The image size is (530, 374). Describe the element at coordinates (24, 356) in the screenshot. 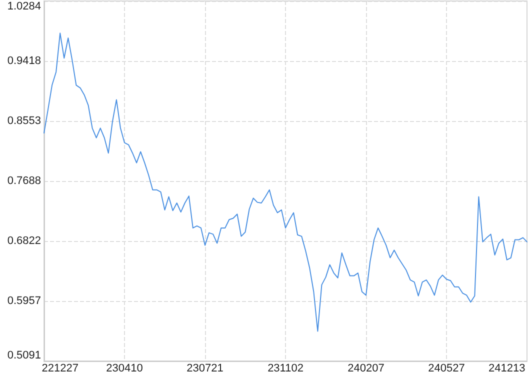

I see `y-tick-label: 0.5091` at that location.